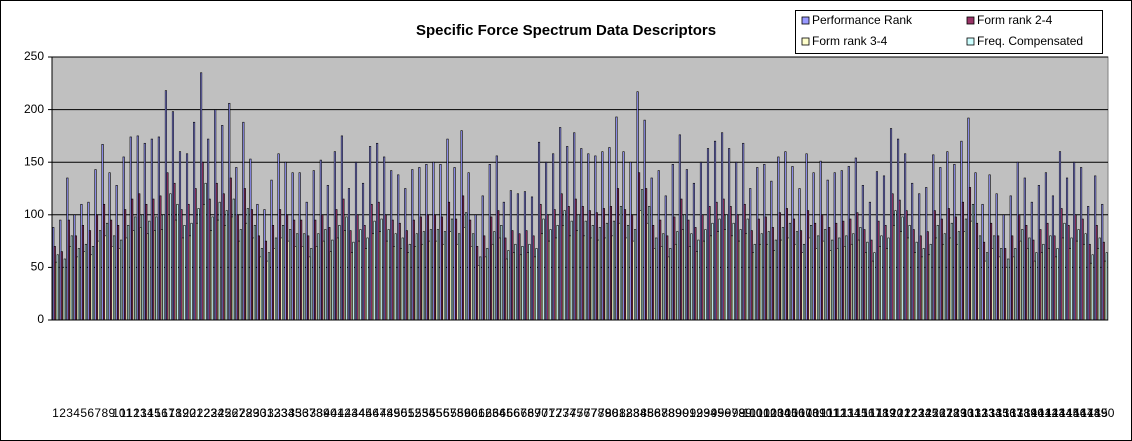 The height and width of the screenshot is (441, 1132). Describe the element at coordinates (598, 413) in the screenshot. I see `x-tick-label: 78` at that location.